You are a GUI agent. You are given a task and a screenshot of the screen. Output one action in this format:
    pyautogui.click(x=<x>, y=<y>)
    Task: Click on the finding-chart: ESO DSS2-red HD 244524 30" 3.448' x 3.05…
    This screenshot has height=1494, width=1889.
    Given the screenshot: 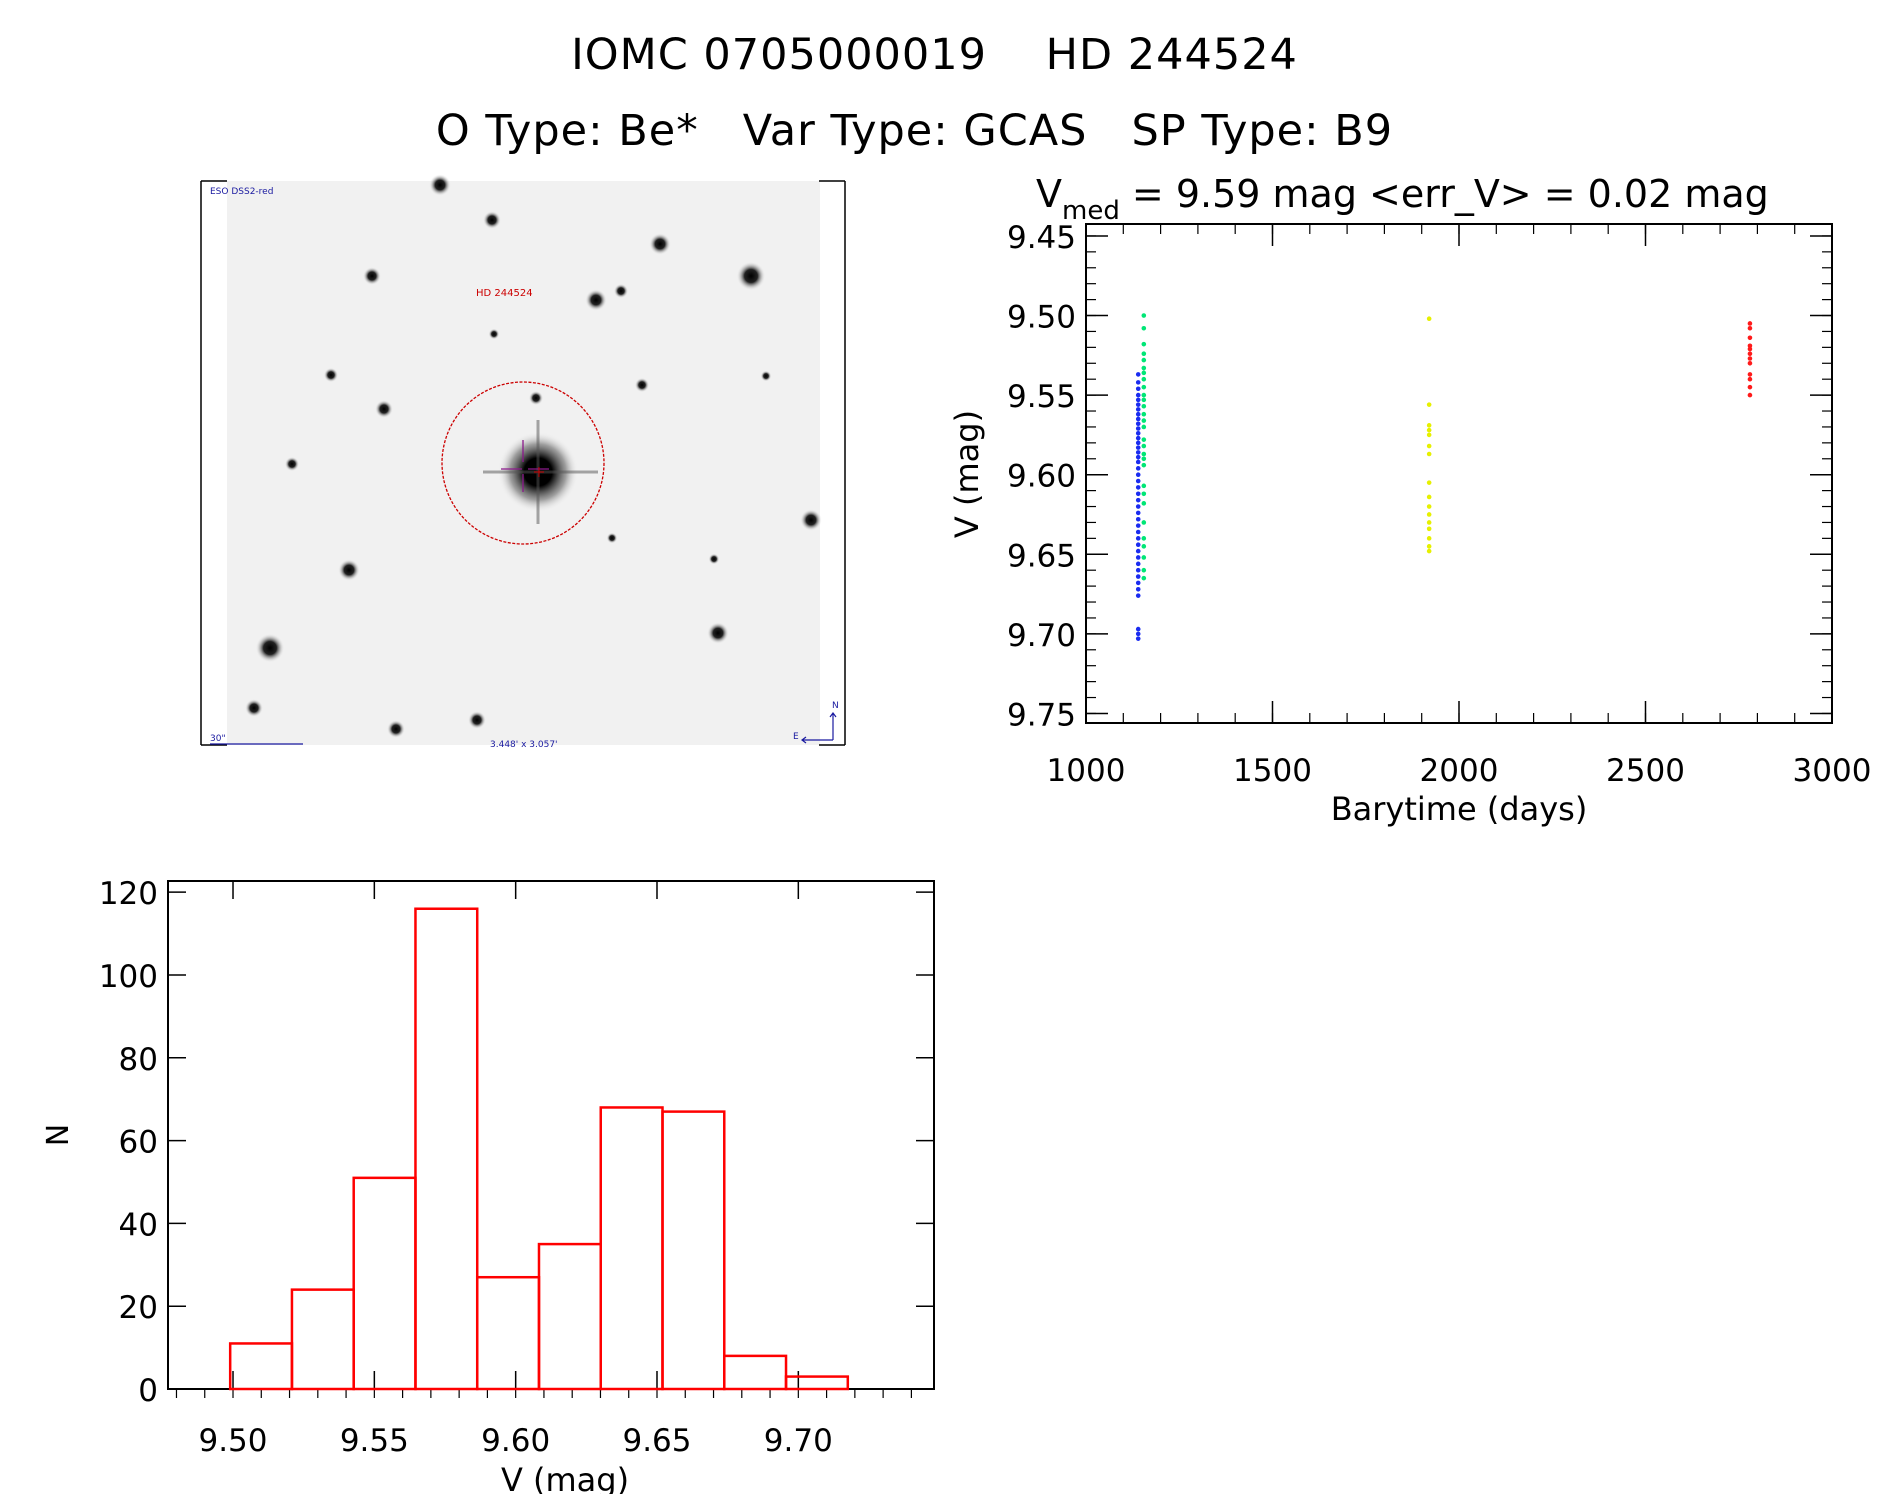 What is the action you would take?
    pyautogui.click(x=523, y=462)
    